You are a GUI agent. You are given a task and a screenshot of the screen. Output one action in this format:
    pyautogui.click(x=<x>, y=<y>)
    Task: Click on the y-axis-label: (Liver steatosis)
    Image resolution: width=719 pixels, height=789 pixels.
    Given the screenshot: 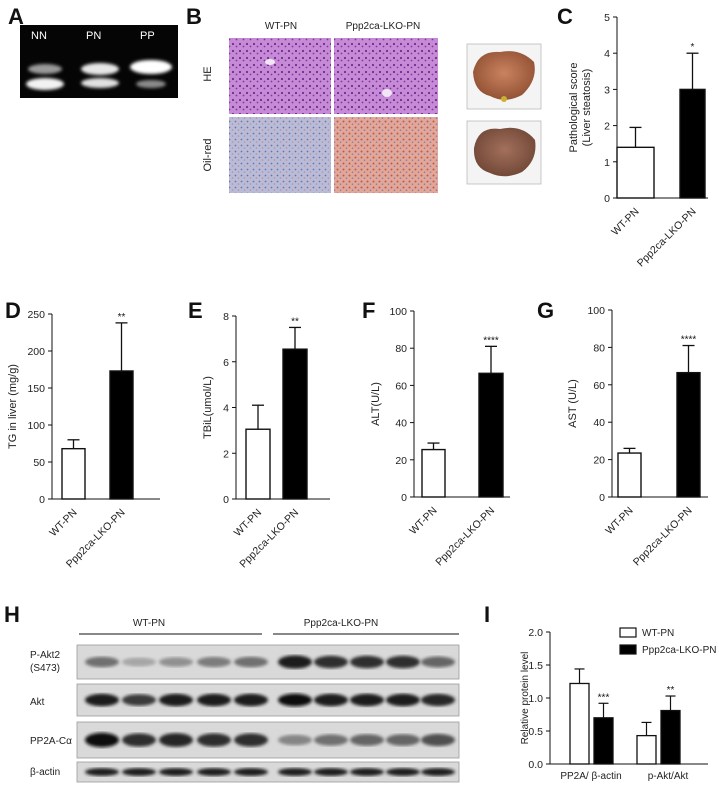 What is the action you would take?
    pyautogui.click(x=587, y=108)
    